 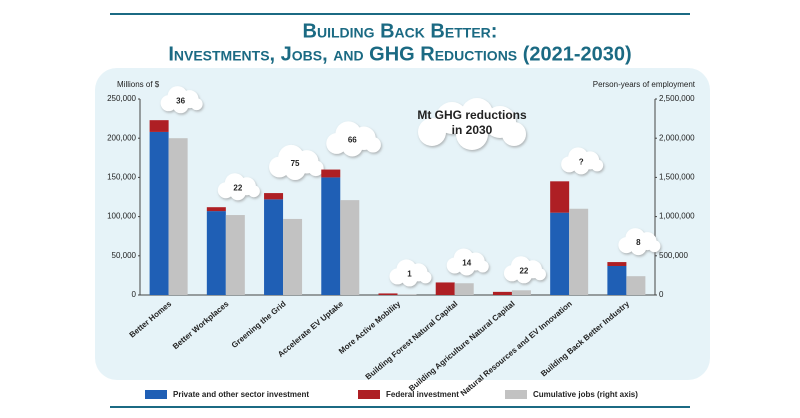 I want to click on y2-tick-label: 2,000,000, so click(x=677, y=137).